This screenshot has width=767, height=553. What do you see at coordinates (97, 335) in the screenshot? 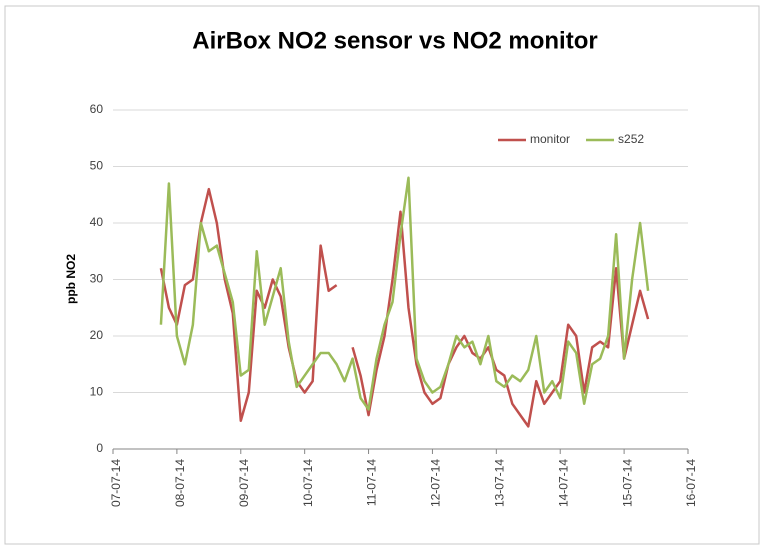
I see `y-tick-label: 20` at bounding box center [97, 335].